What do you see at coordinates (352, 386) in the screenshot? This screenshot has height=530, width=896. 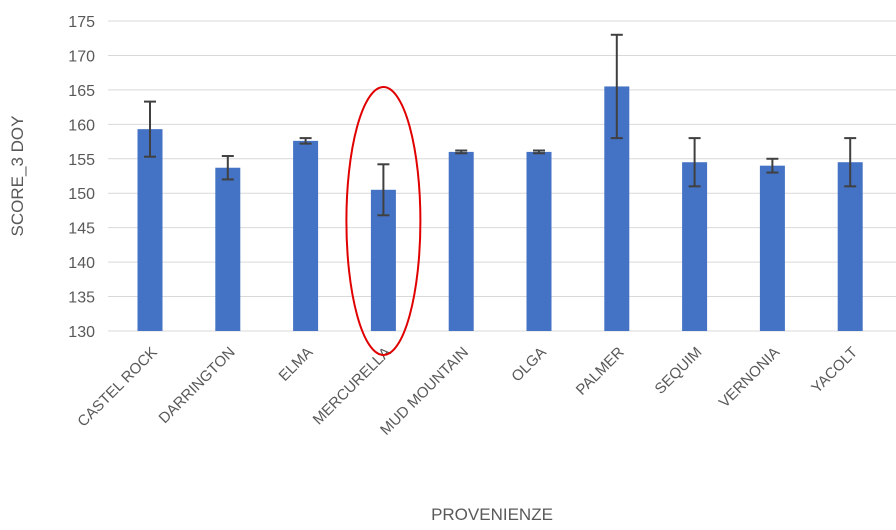 I see `x-category-label: MERCURELLA` at bounding box center [352, 386].